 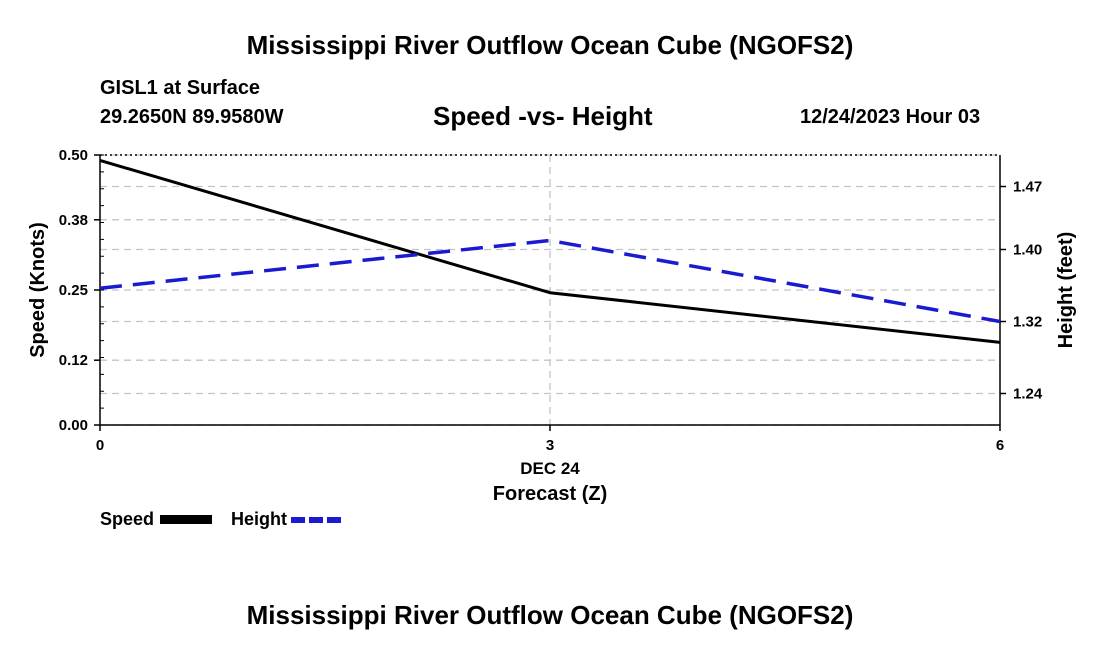 I want to click on y-tick-label-left: 0.38, so click(x=73, y=220).